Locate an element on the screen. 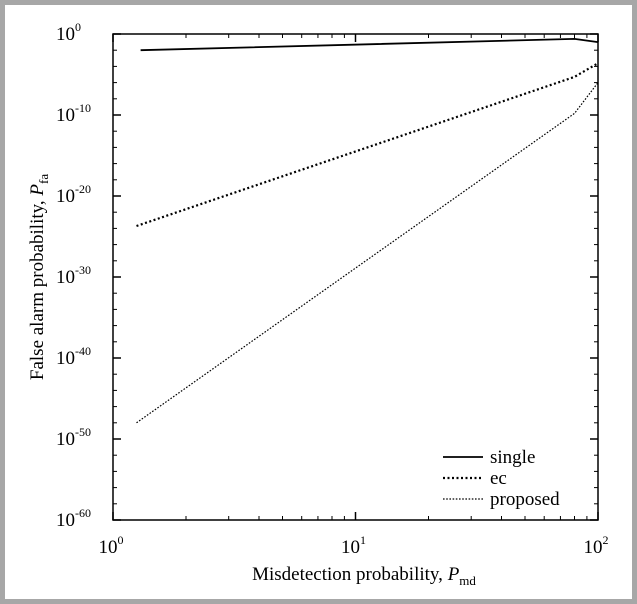 The height and width of the screenshot is (604, 637). legend-label-proposed: proposed is located at coordinates (525, 499).